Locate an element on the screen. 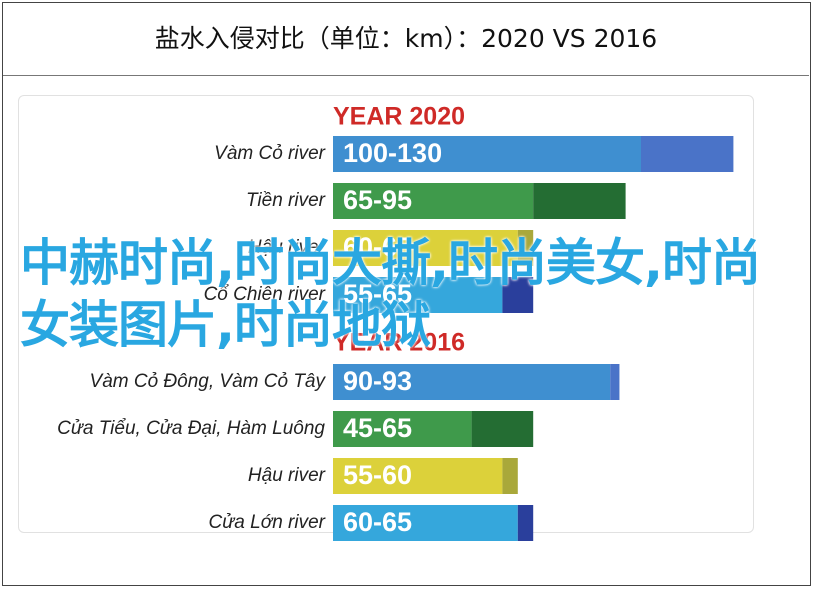 This screenshot has height=590, width=815. data-label: 45-65 is located at coordinates (377, 428).